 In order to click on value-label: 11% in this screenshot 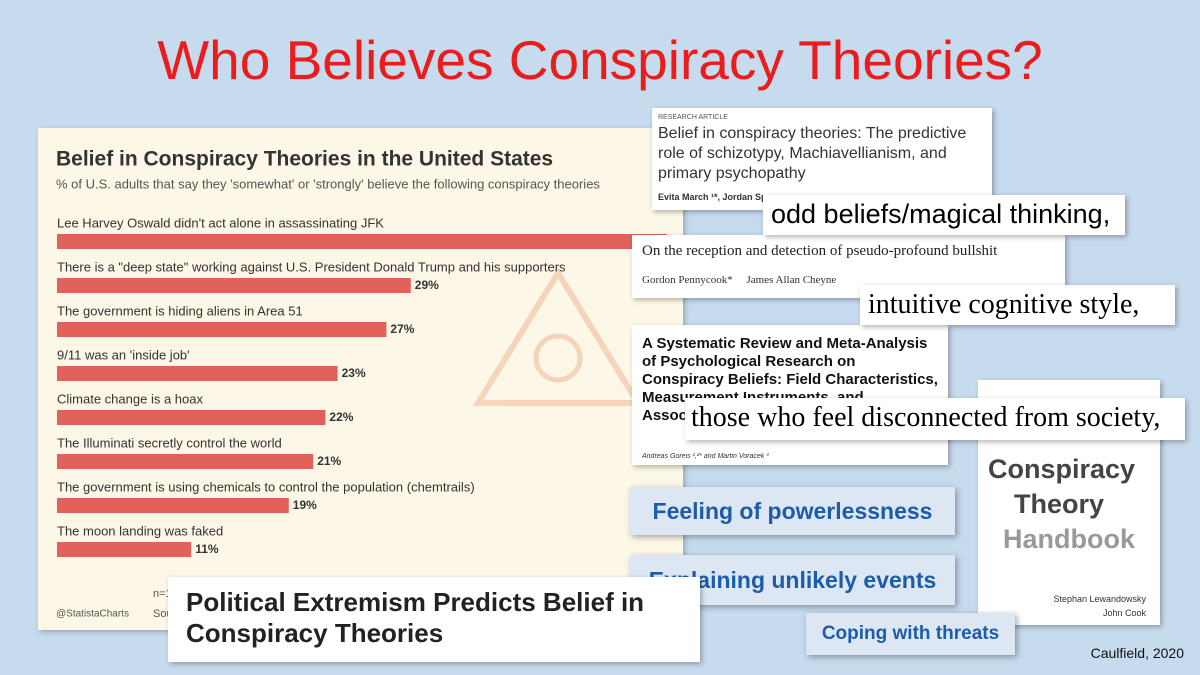, I will do `click(207, 549)`.